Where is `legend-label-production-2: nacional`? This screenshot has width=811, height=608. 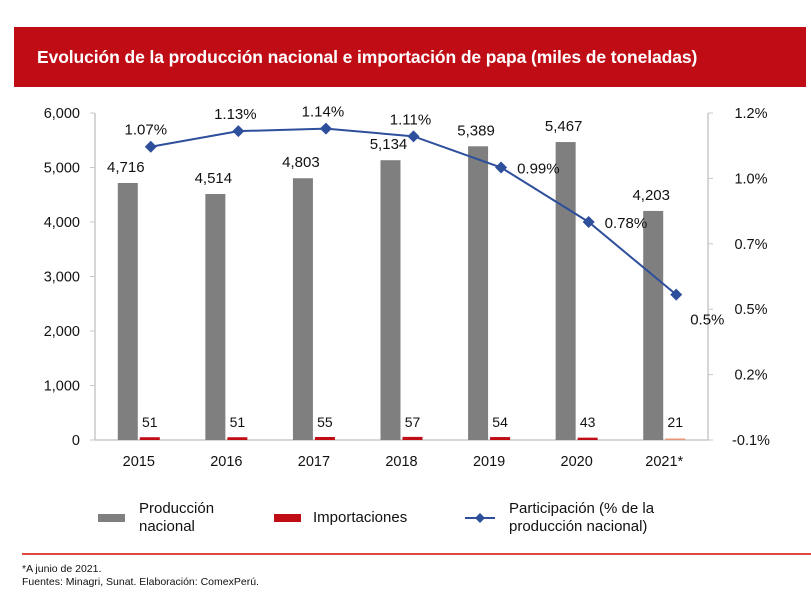 legend-label-production-2: nacional is located at coordinates (167, 526).